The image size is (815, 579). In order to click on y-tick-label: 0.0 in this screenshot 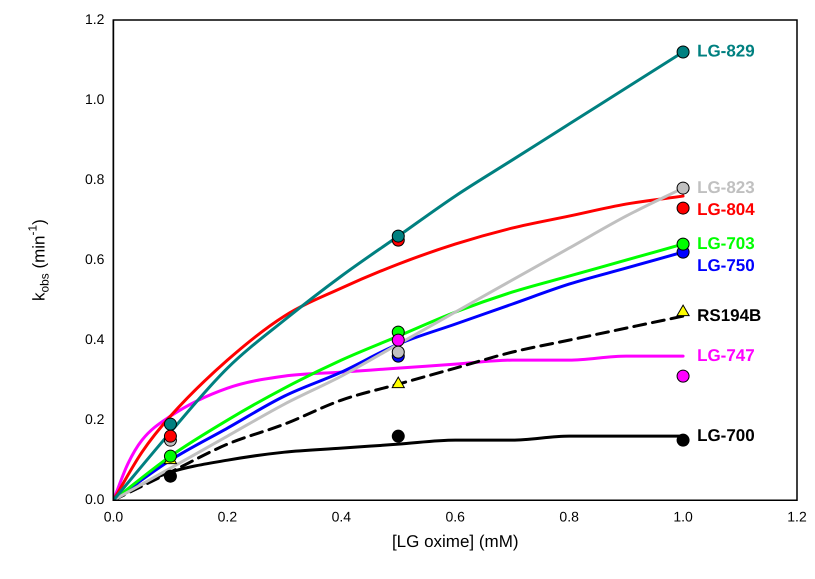, I will do `click(94, 499)`.